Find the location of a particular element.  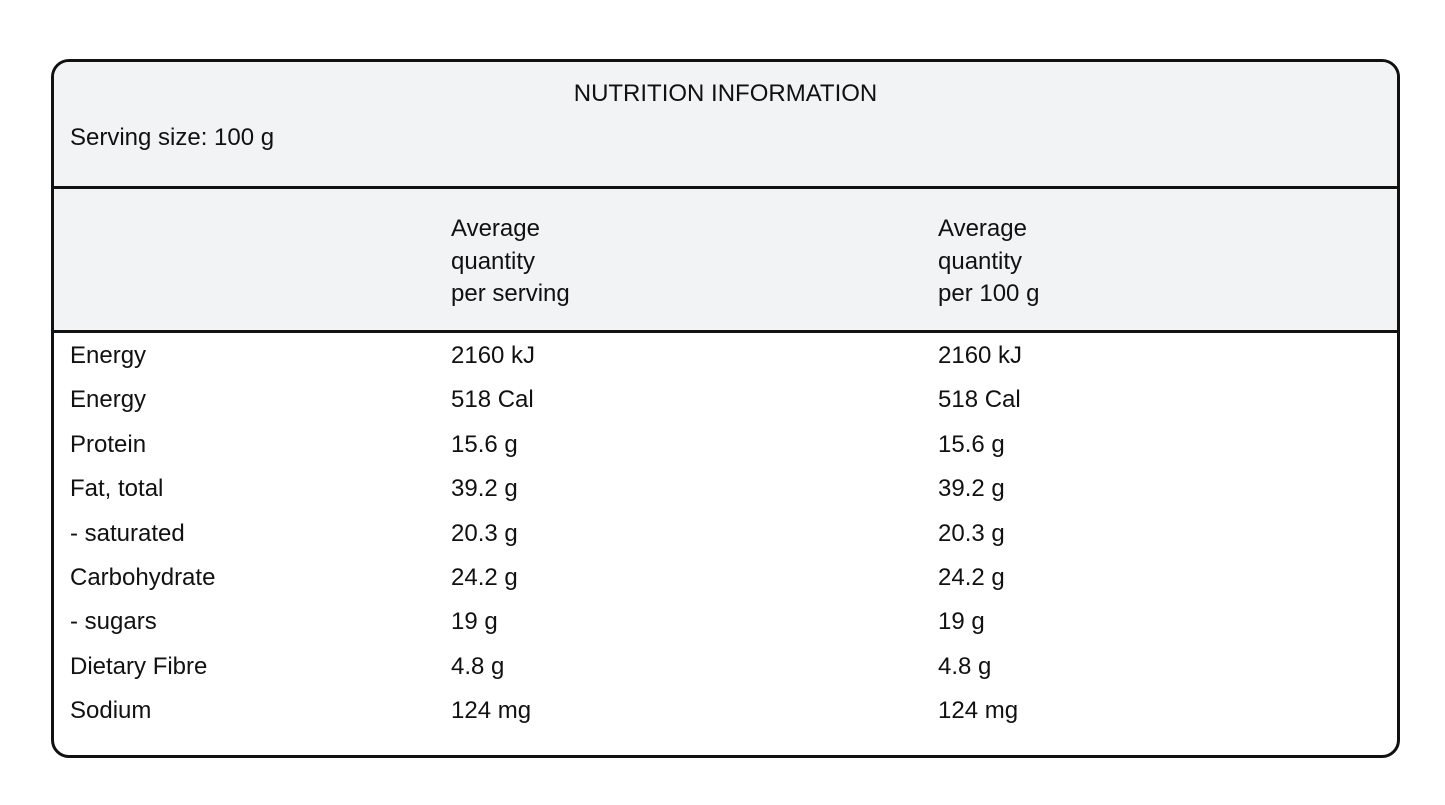

per-serving-value: 15.6 g is located at coordinates (484, 444).